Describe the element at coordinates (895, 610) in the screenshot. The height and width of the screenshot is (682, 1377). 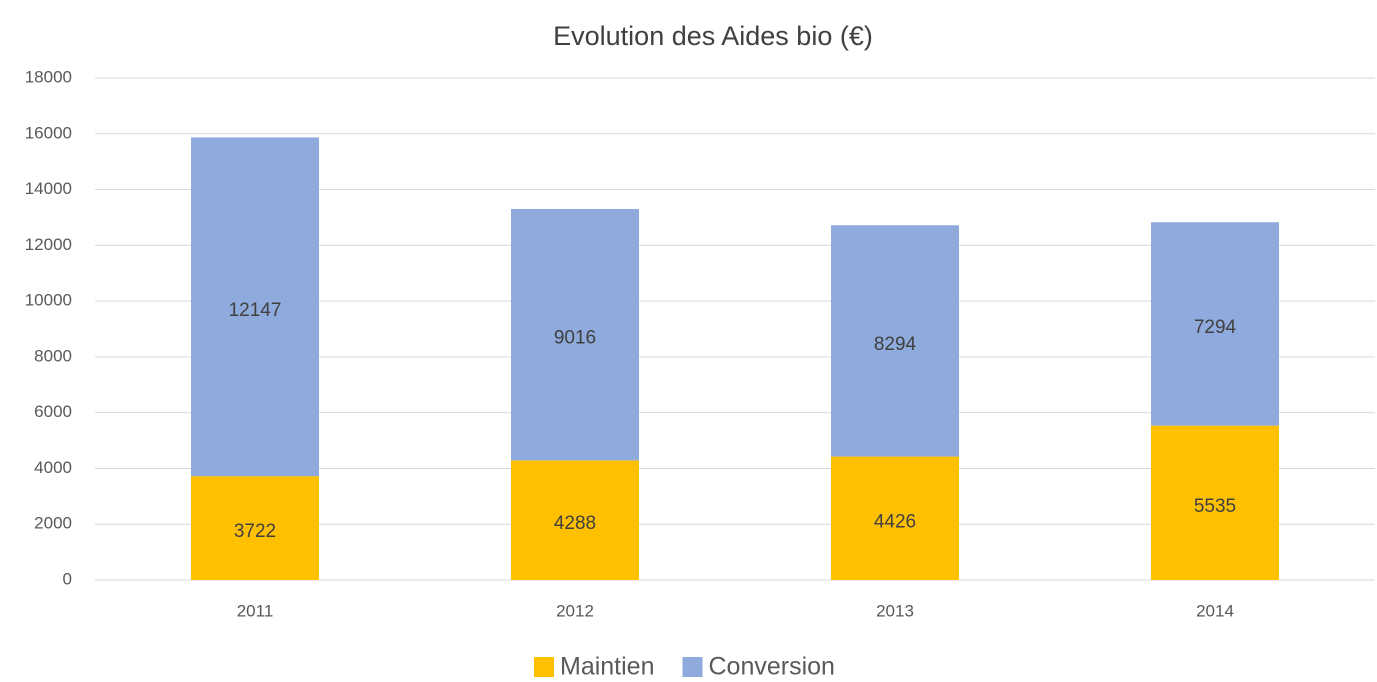
I see `x-tick-label: 2013` at that location.